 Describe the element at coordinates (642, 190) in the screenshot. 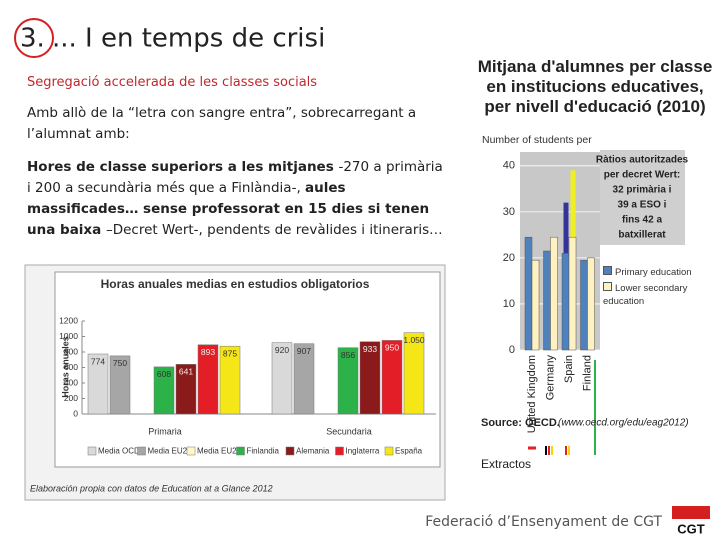

I see `annotation-text: 32 primària i` at that location.